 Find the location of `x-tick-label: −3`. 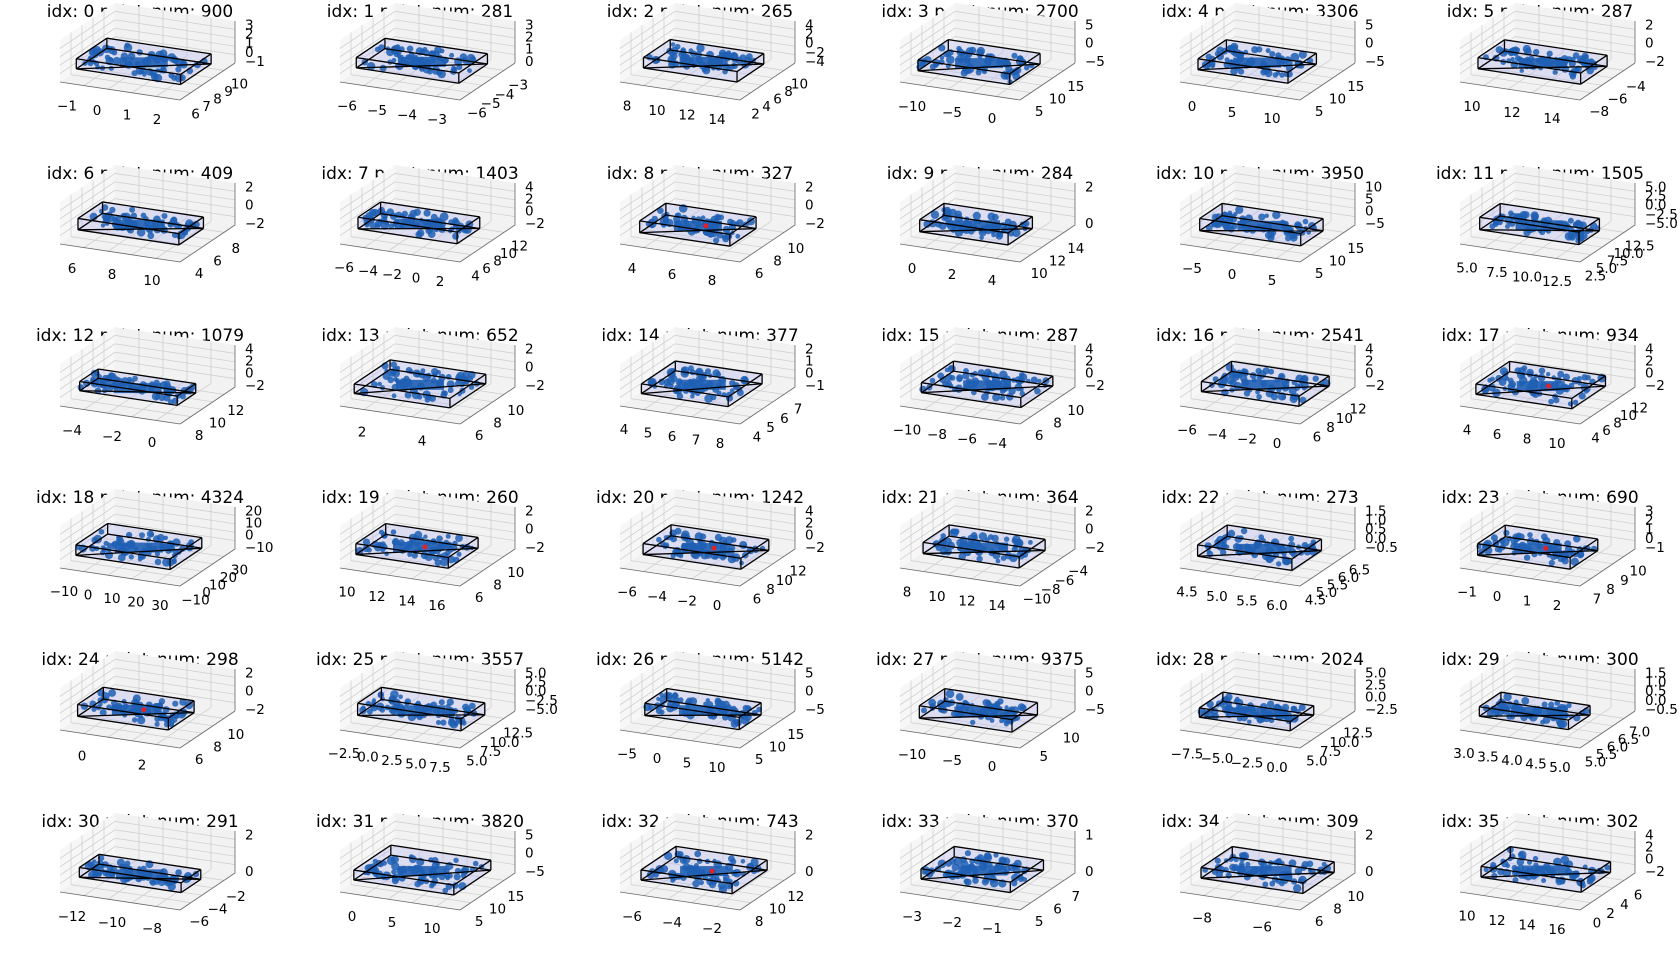

x-tick-label: −3 is located at coordinates (912, 917).